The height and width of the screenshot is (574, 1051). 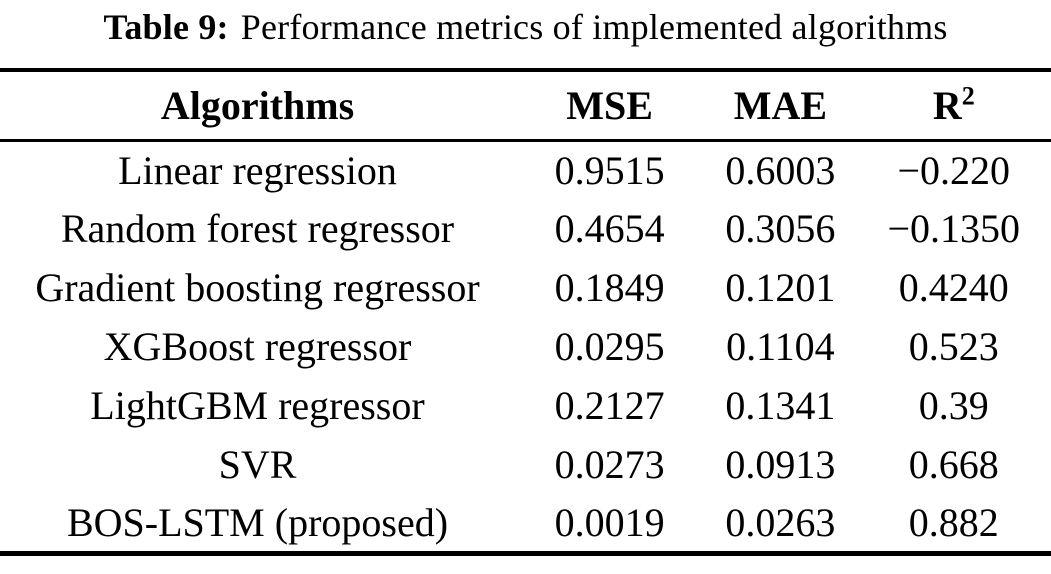 What do you see at coordinates (968, 96) in the screenshot?
I see `r-squared-exponent: 2` at bounding box center [968, 96].